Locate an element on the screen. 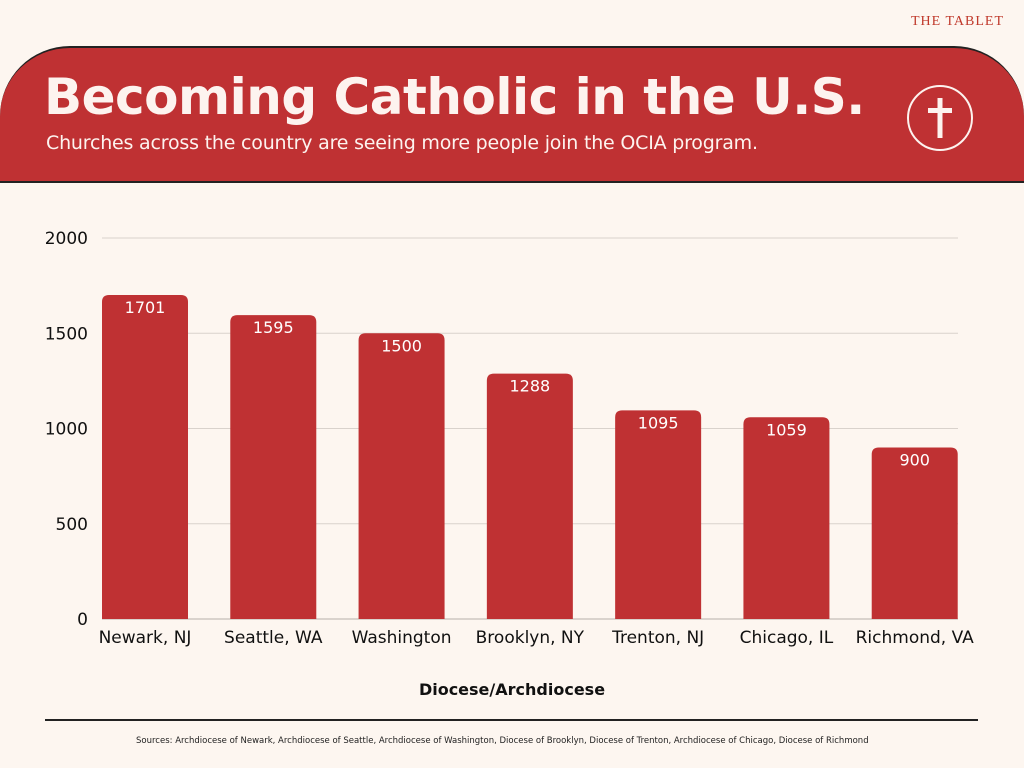  x-axis-title: Diocese/Archdiocese is located at coordinates (512, 689).